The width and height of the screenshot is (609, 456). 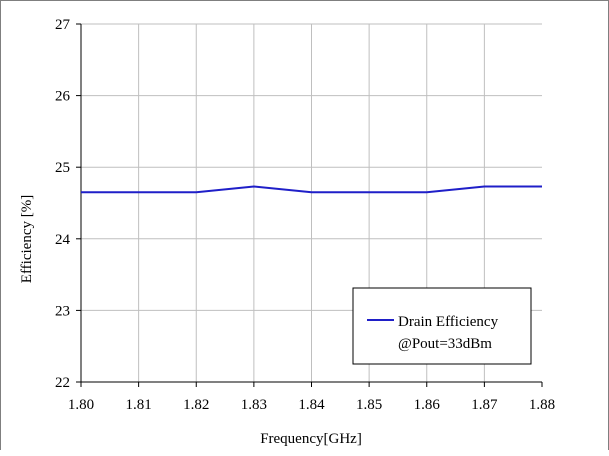 What do you see at coordinates (27, 239) in the screenshot?
I see `y-axis-label: Efficiency [%]` at bounding box center [27, 239].